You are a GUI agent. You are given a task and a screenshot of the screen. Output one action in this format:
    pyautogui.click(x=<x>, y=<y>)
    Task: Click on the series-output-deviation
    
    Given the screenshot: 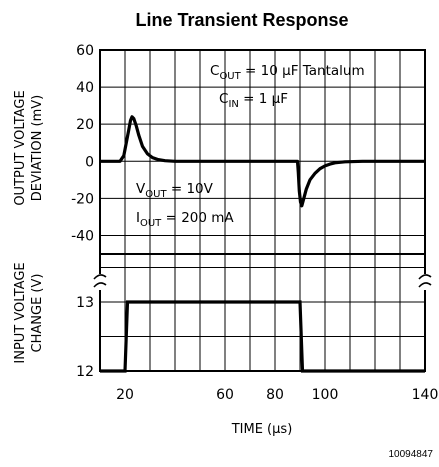 What is the action you would take?
    pyautogui.click(x=262, y=161)
    